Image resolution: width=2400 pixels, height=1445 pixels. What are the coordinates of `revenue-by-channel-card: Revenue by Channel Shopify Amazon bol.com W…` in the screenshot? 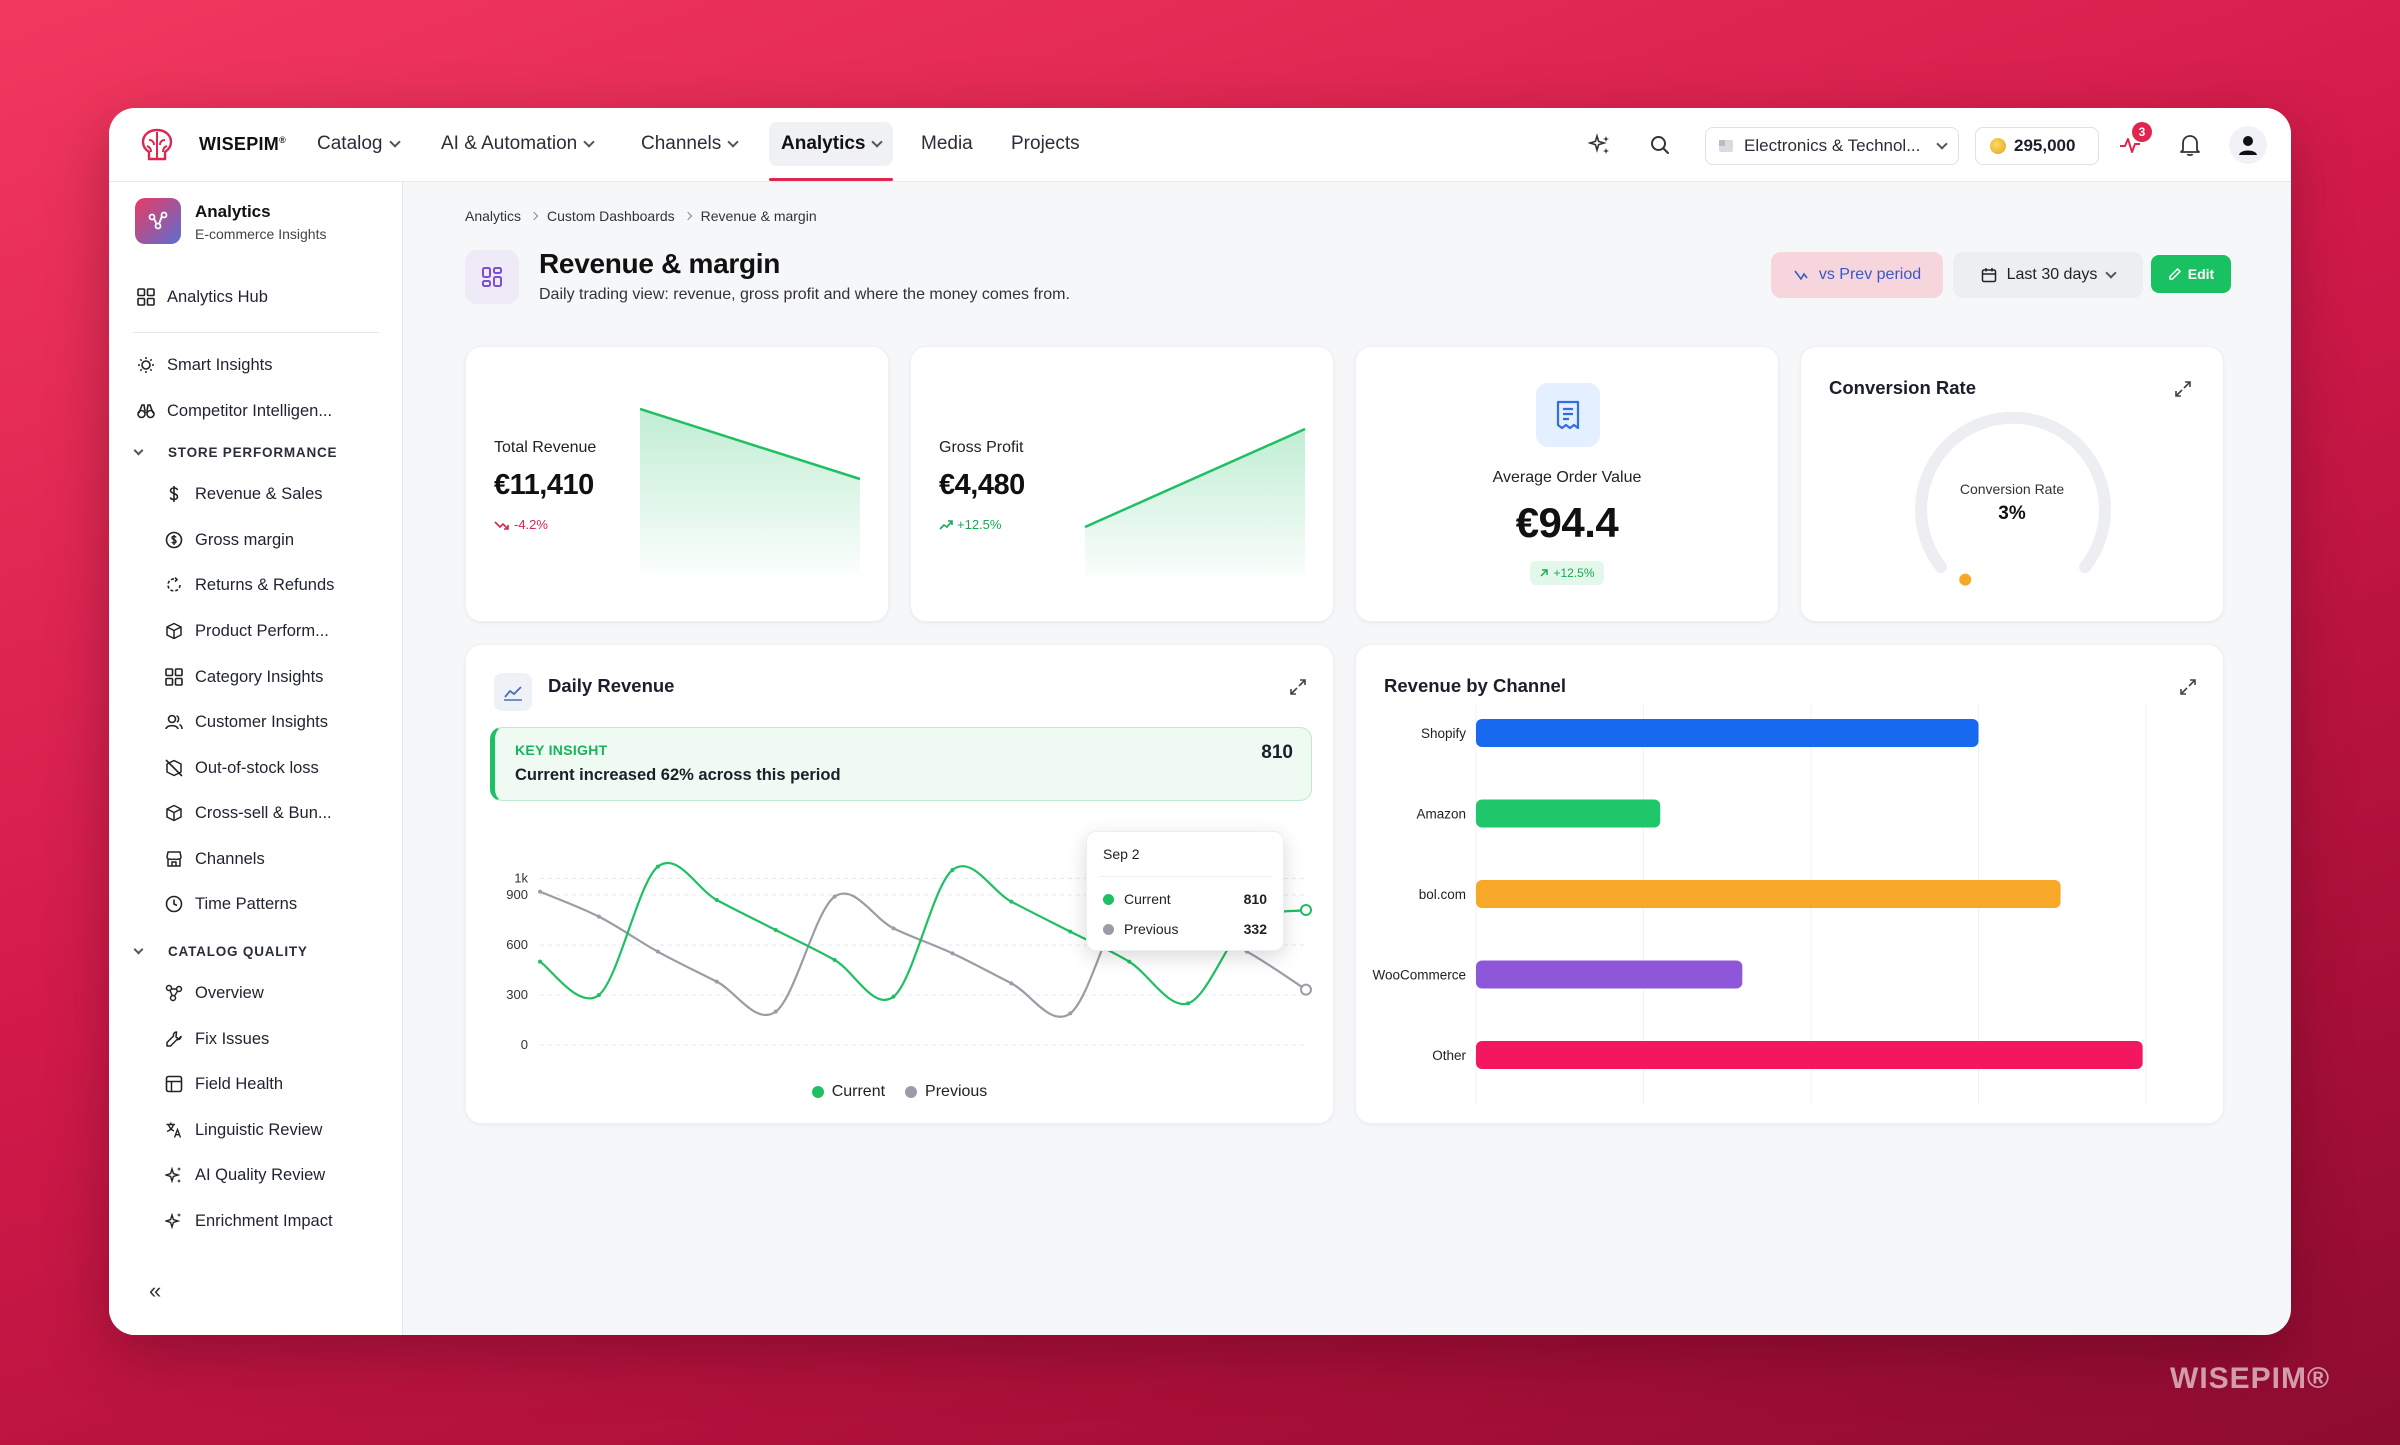 It's located at (1789, 884).